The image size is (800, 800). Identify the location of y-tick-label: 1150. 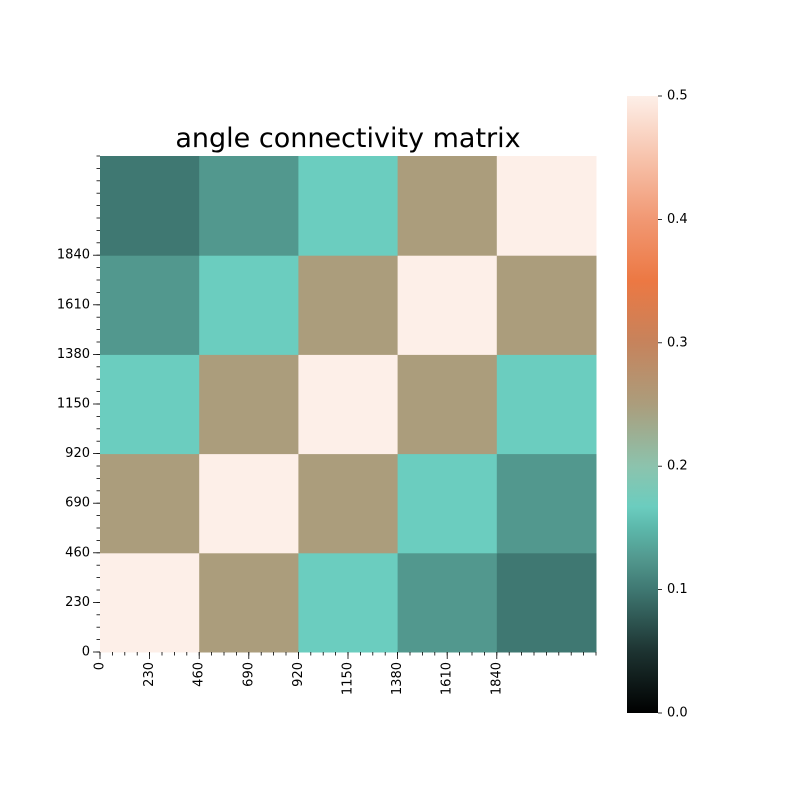
(73, 404).